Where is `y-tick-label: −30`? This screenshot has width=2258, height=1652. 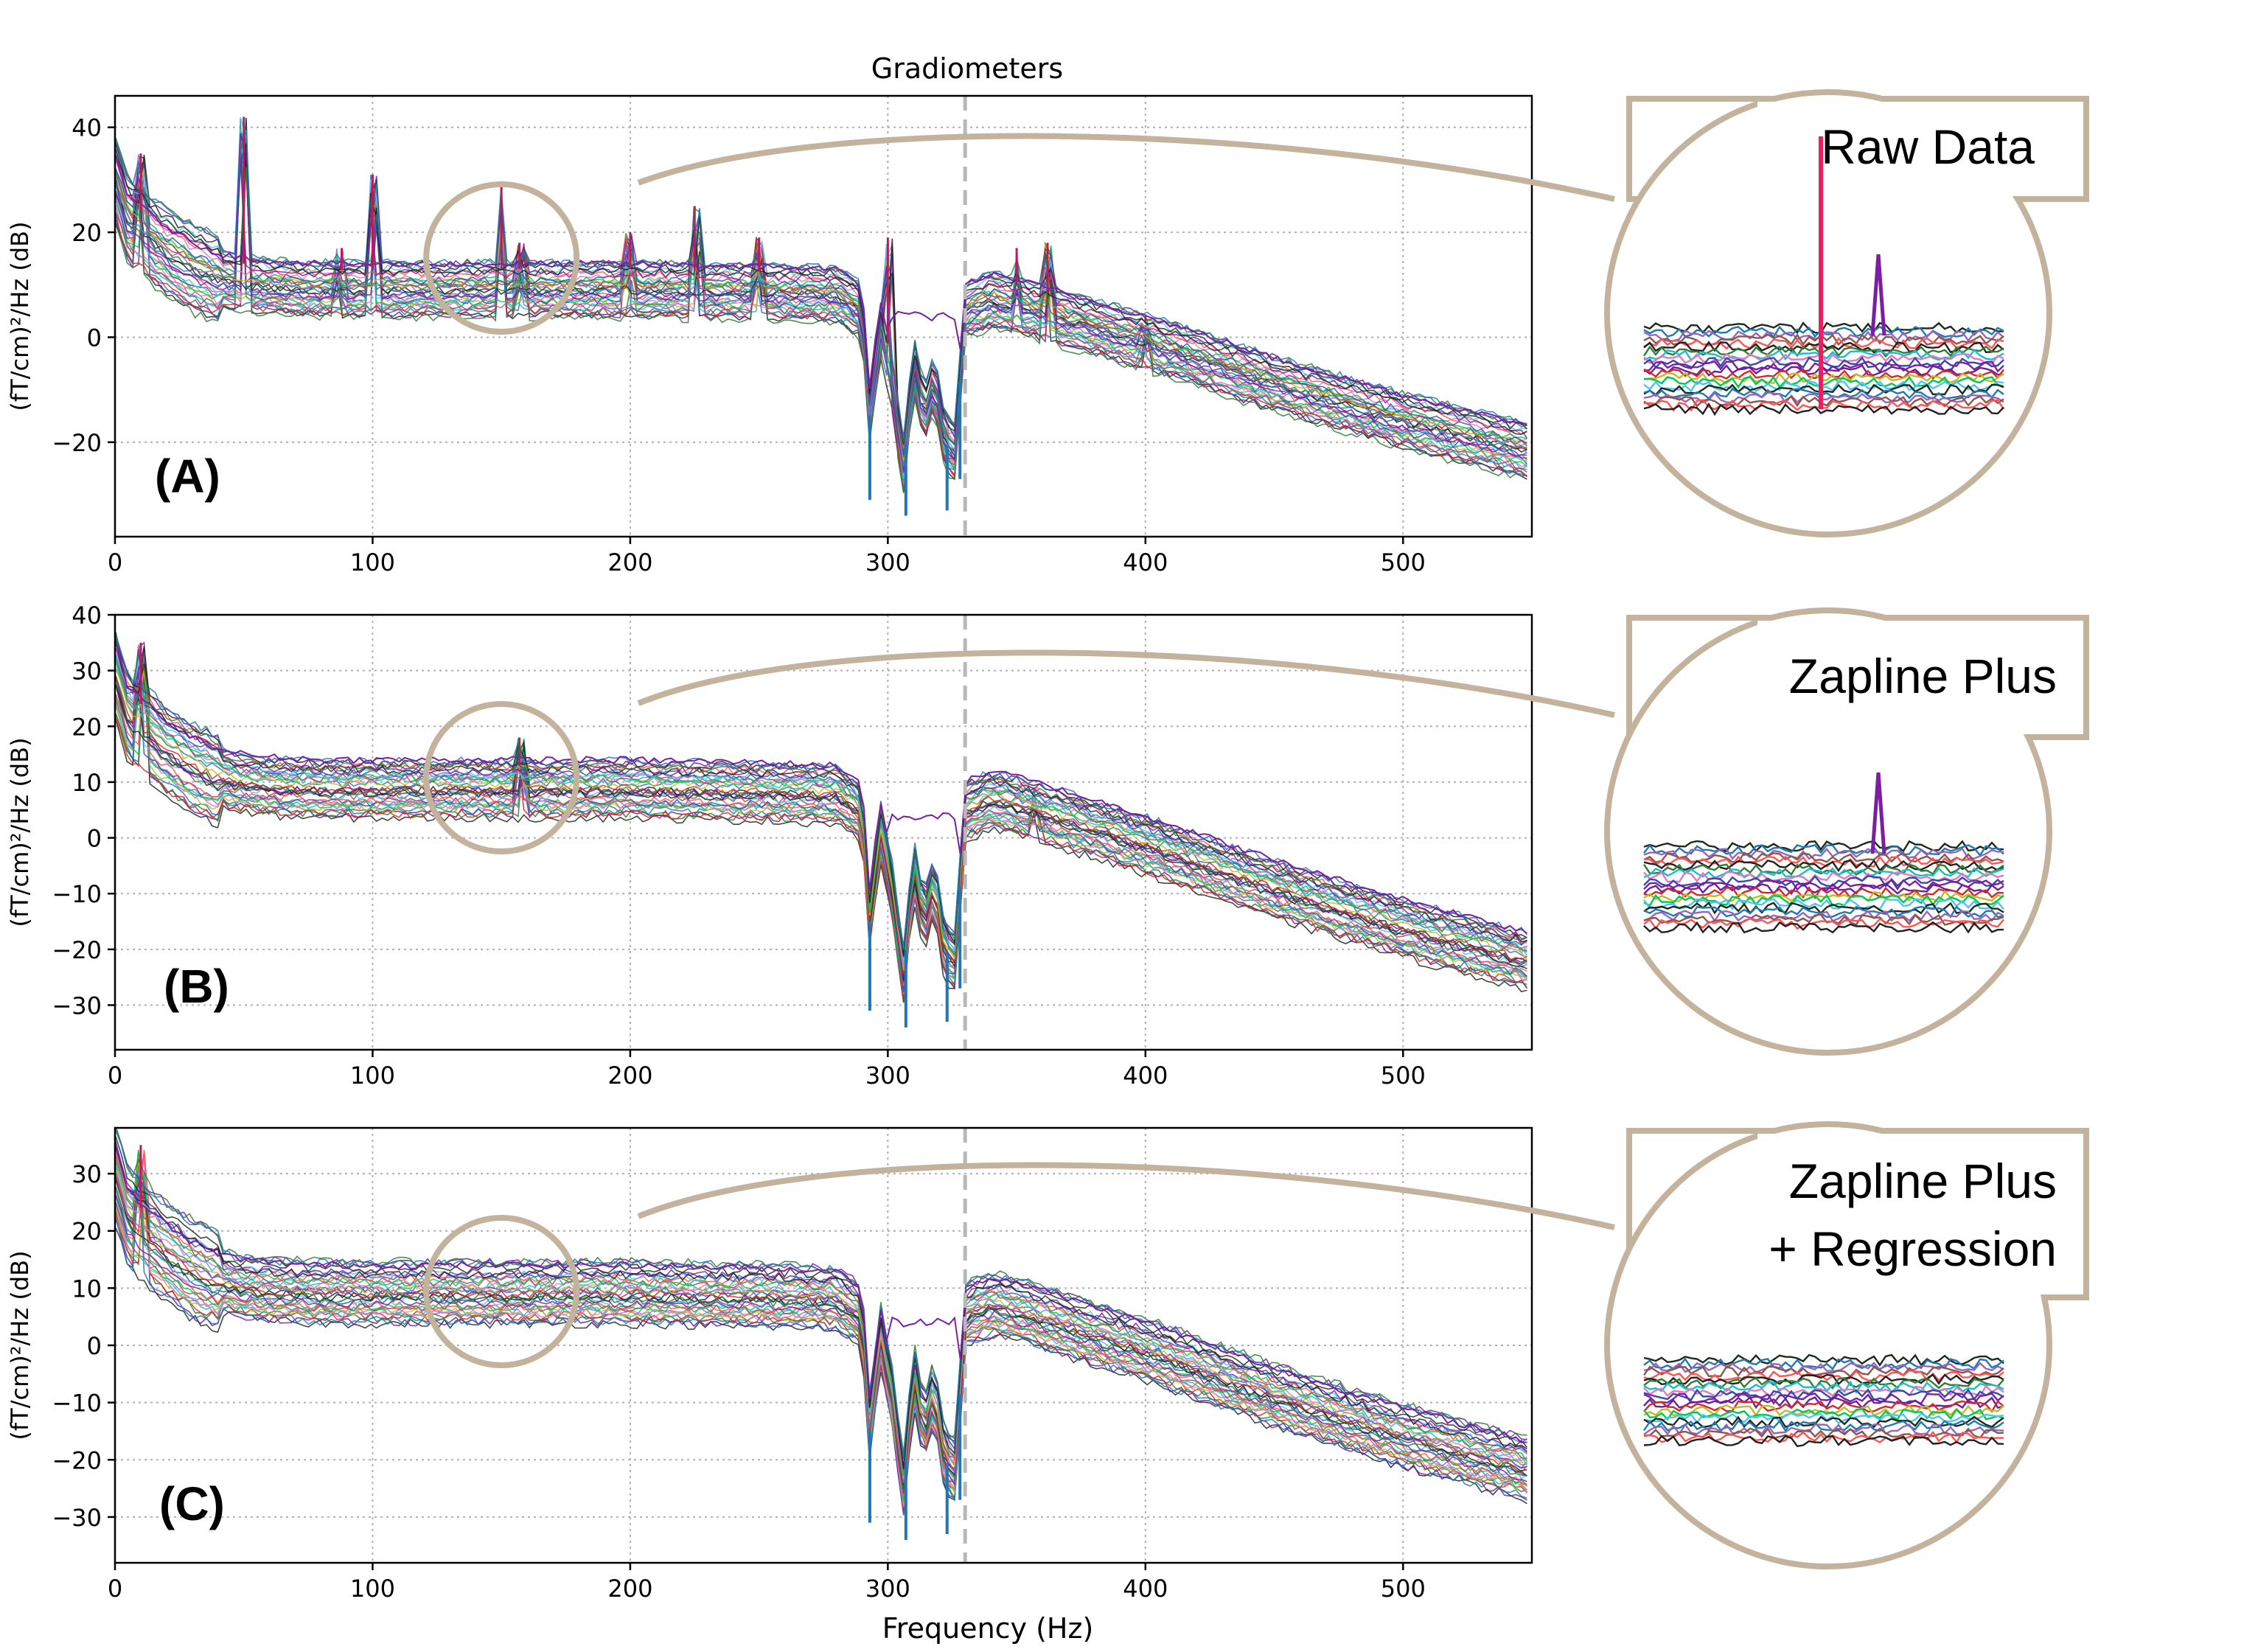
y-tick-label: −30 is located at coordinates (77, 1518).